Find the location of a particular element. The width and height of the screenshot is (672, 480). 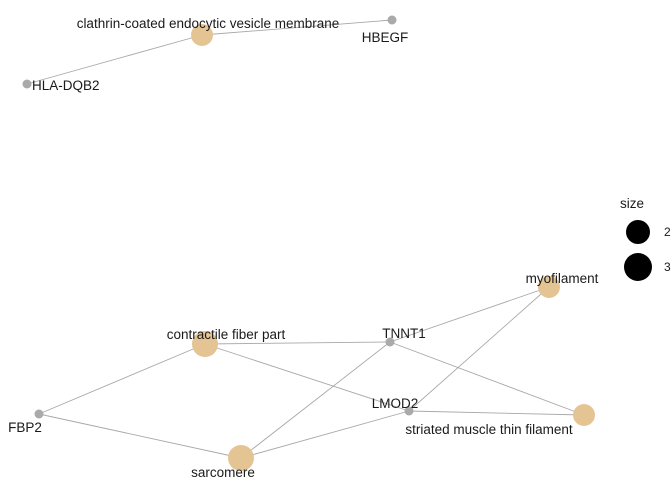

edge-myofilament-tnnt1 is located at coordinates (469, 314).